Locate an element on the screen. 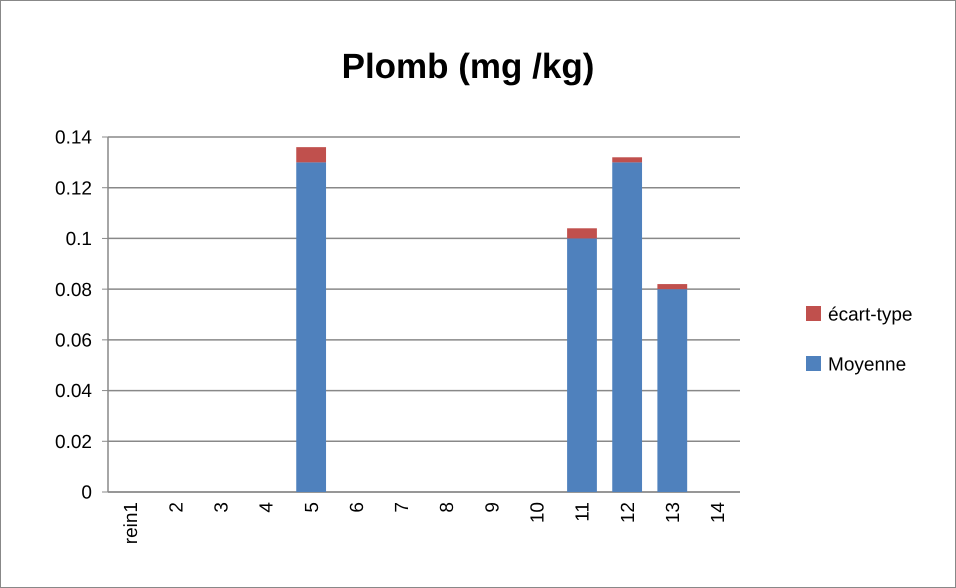  x-tick-label: rein1 is located at coordinates (131, 523).